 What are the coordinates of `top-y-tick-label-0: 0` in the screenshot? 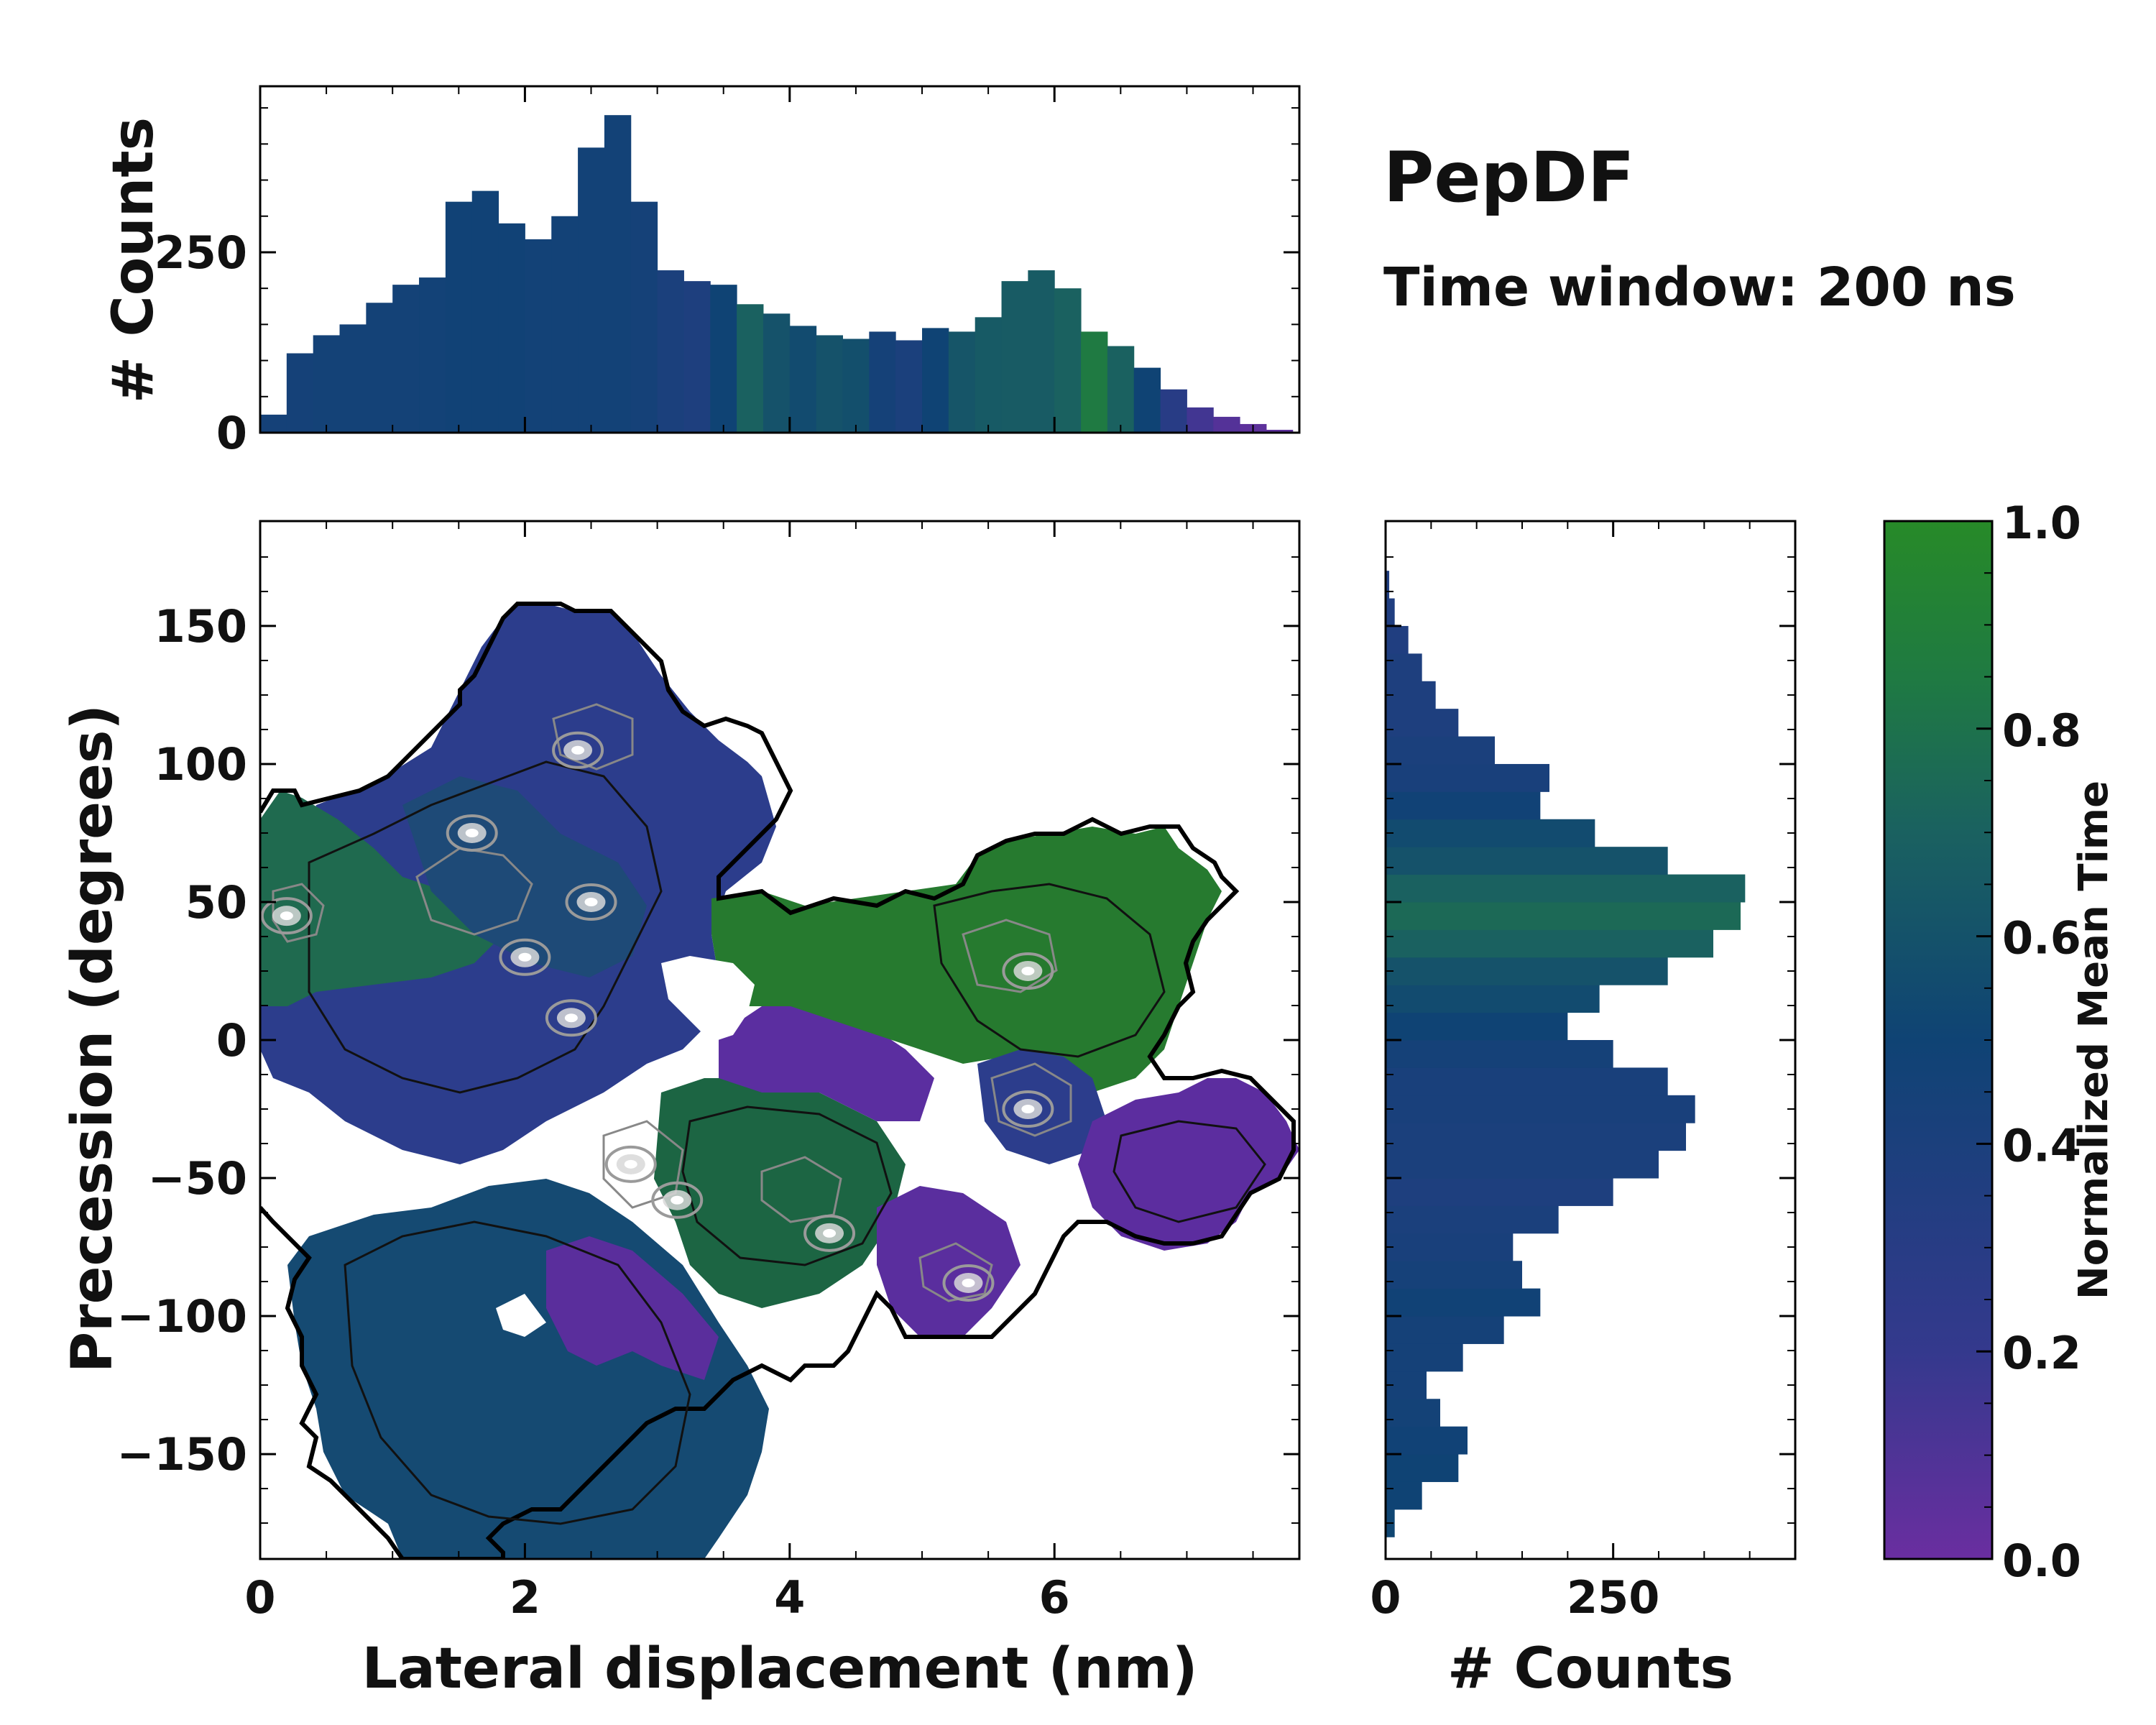 It's located at (232, 433).